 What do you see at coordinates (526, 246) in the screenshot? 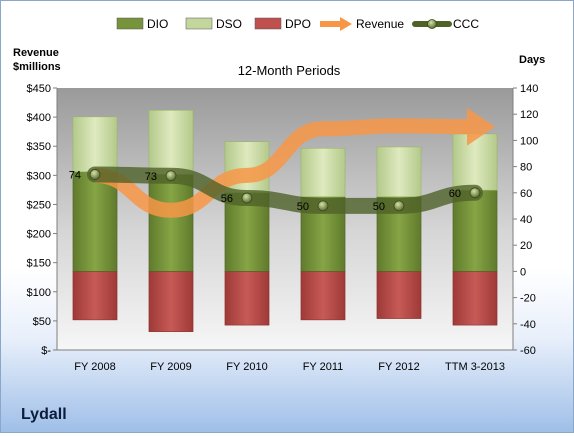
I see `y-right-tick-label: 20` at bounding box center [526, 246].